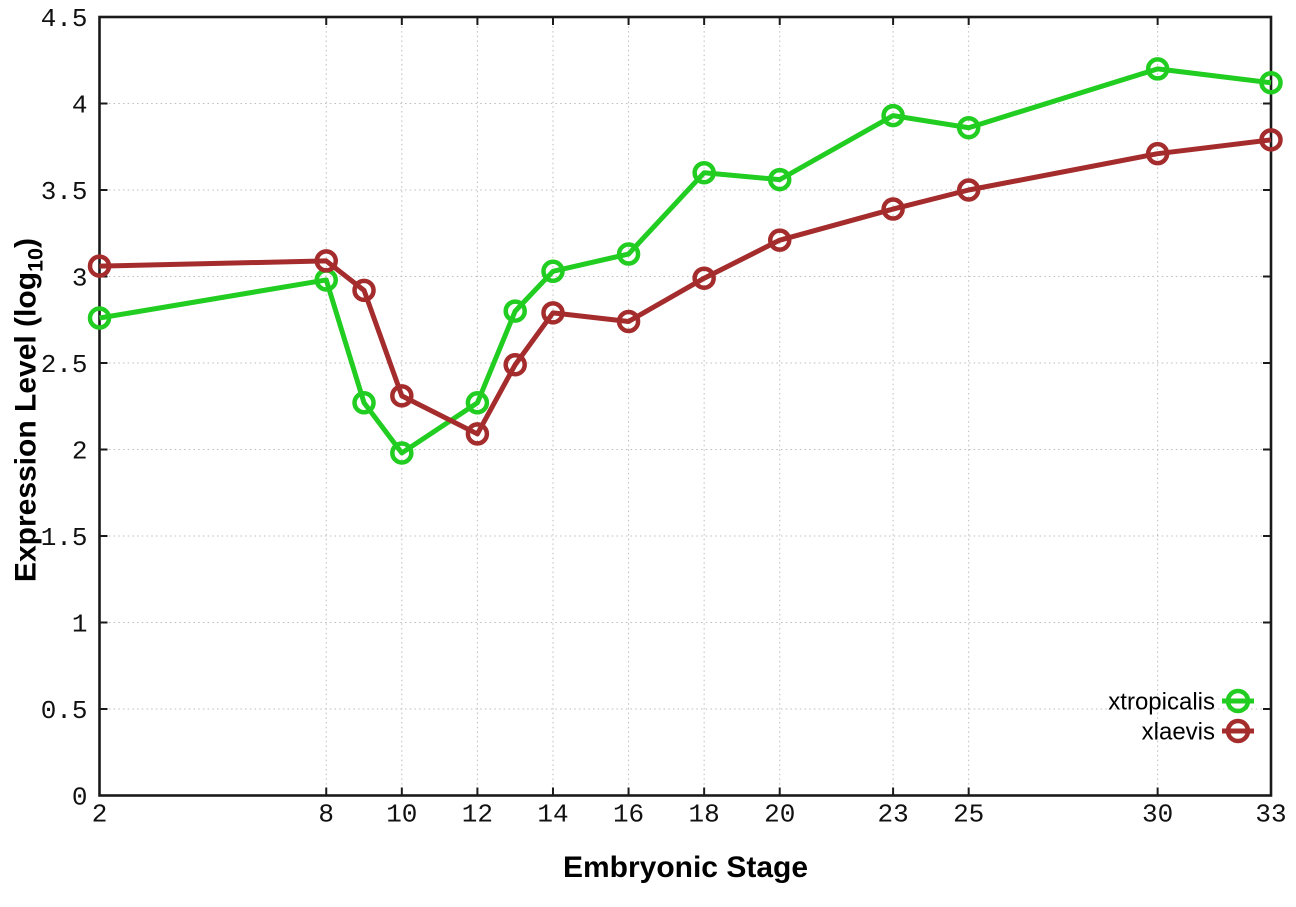 The height and width of the screenshot is (907, 1296). I want to click on x-tick-label: 30, so click(1157, 815).